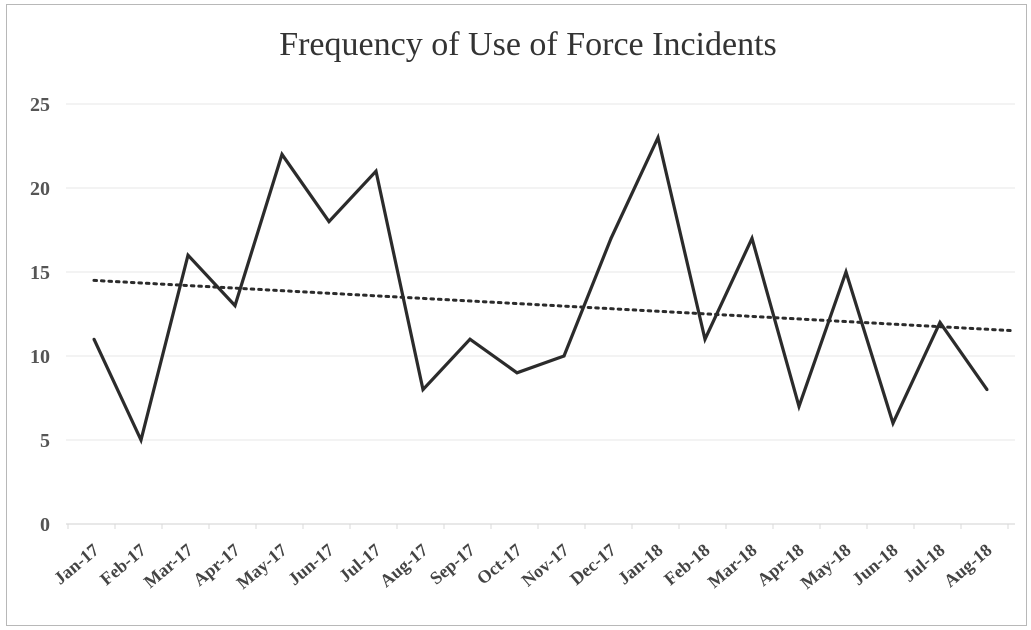 The image size is (1031, 630). I want to click on x-tick-label: Jun-18, so click(874, 564).